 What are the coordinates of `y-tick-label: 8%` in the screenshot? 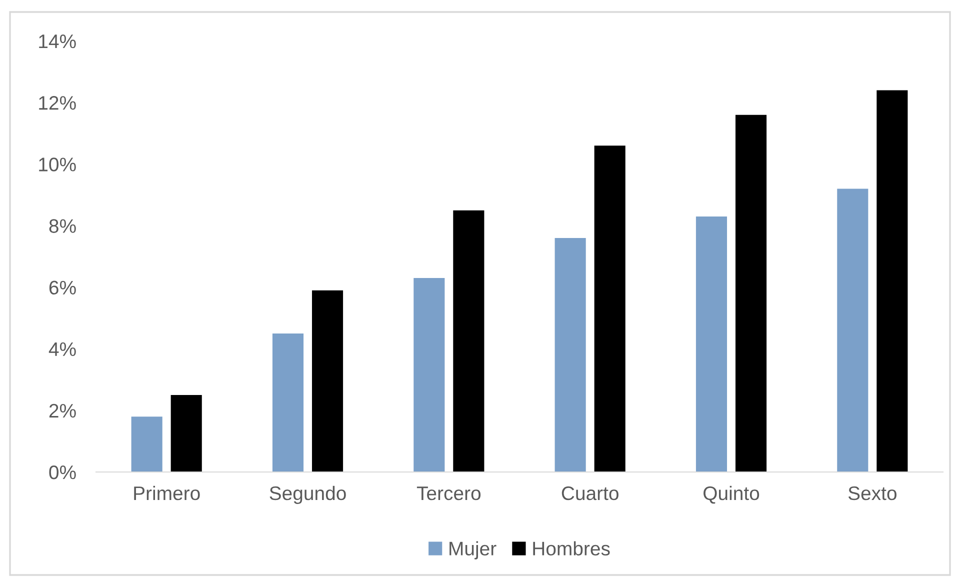 It's located at (62, 226).